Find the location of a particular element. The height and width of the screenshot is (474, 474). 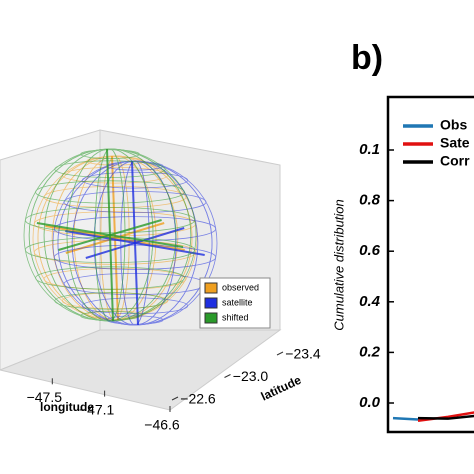

y-tick-label: 0.1 is located at coordinates (369, 149).